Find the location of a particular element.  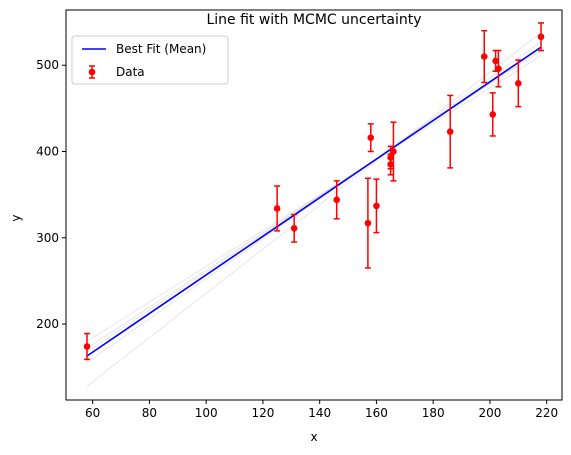

legend: Best Fit (Mean) Data is located at coordinates (150, 60).